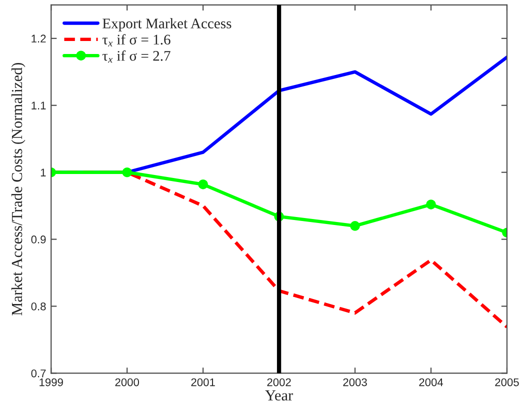 The image size is (527, 411). Describe the element at coordinates (38, 306) in the screenshot. I see `y-tick-label: 0.8` at that location.